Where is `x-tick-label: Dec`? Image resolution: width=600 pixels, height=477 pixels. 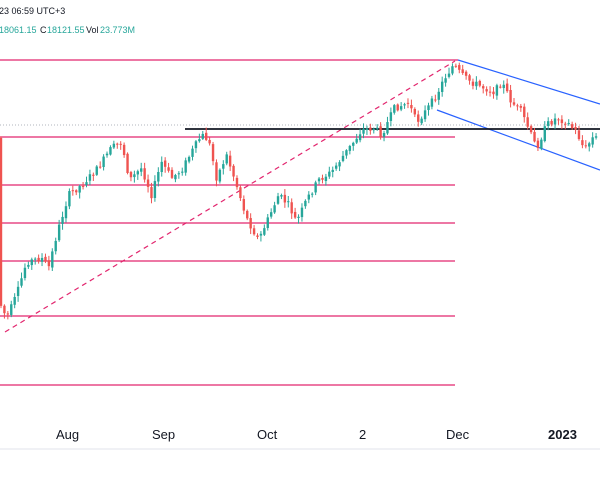 x-tick-label: Dec is located at coordinates (458, 434).